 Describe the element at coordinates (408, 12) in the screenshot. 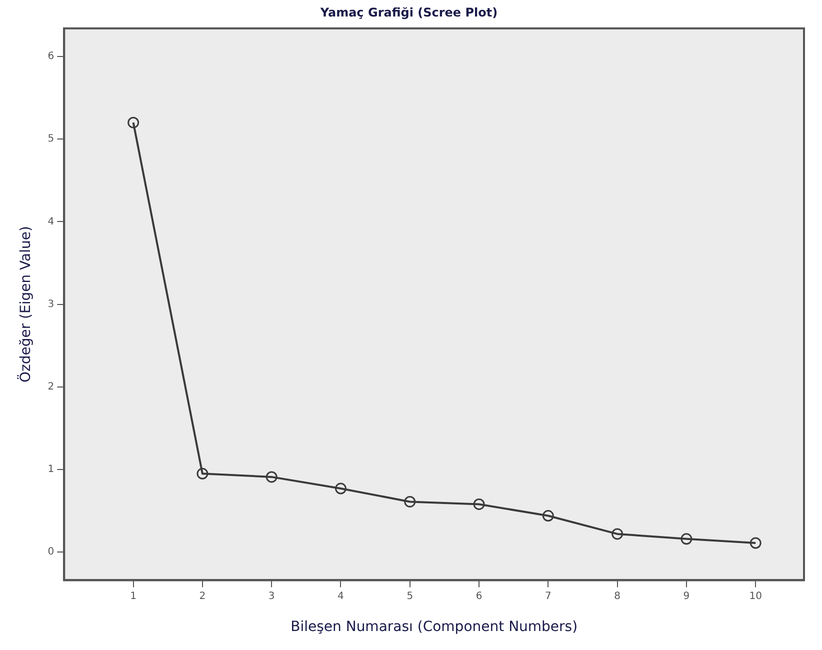

I see `chart-title: Yamaç Grafiği (Scree Plot)` at that location.